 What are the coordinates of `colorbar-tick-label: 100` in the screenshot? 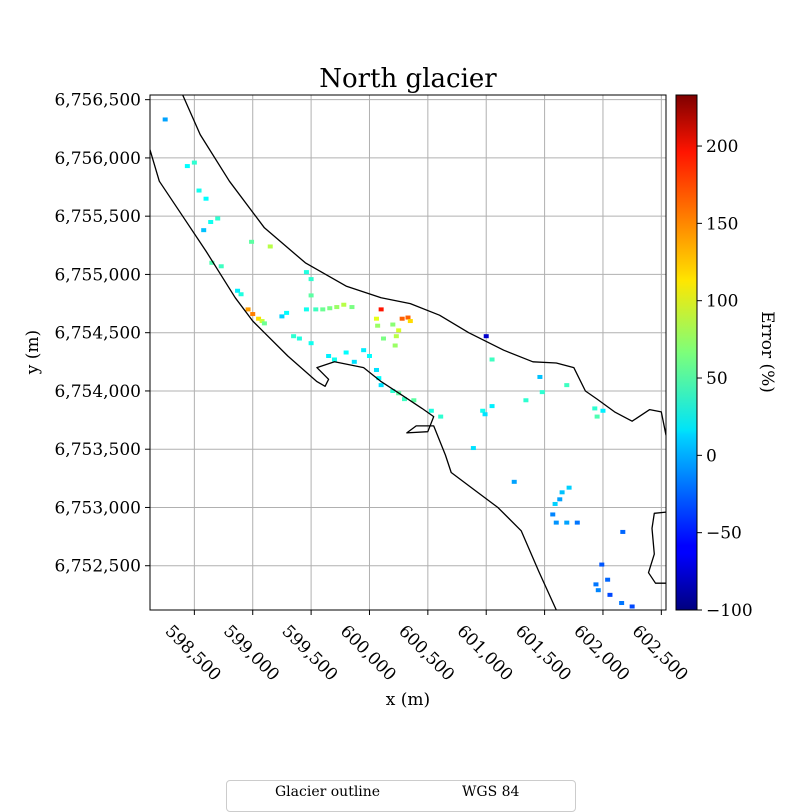 It's located at (722, 302).